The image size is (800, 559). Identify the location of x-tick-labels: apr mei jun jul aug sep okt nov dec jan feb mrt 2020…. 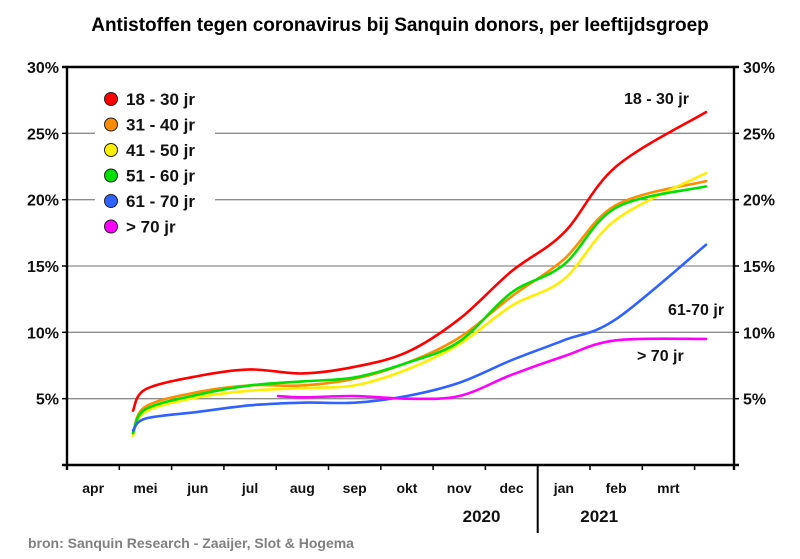
(381, 503).